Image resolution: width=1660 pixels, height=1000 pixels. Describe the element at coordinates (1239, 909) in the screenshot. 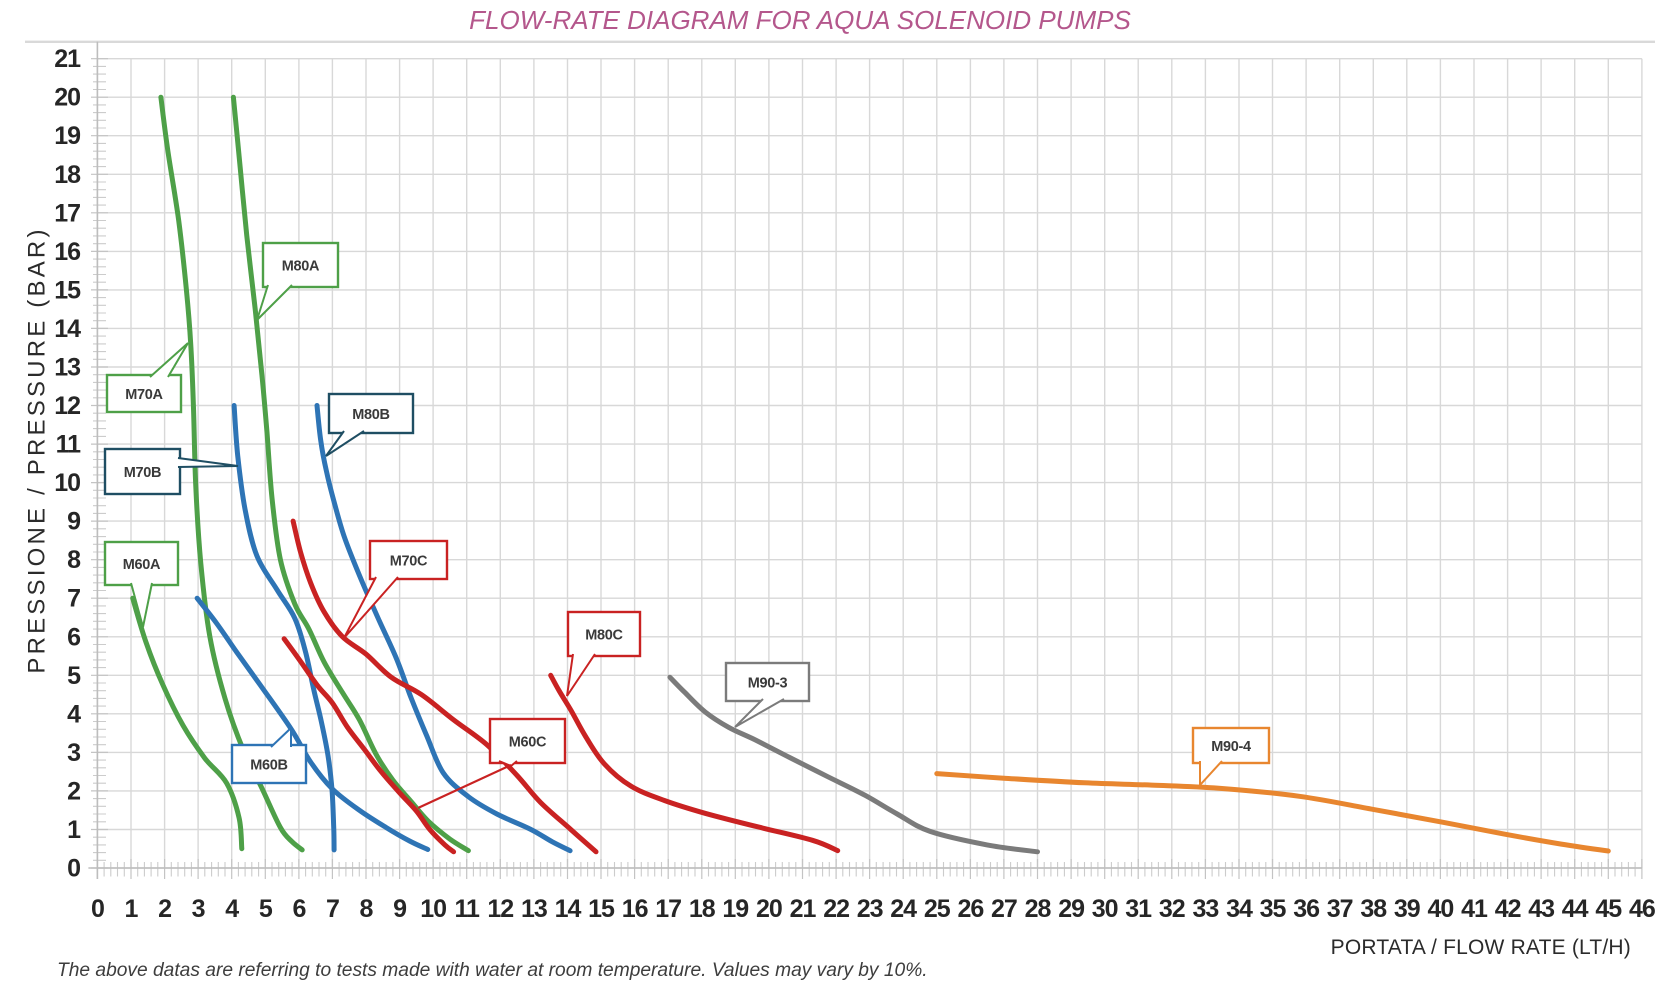

I see `svg-text: 34` at that location.